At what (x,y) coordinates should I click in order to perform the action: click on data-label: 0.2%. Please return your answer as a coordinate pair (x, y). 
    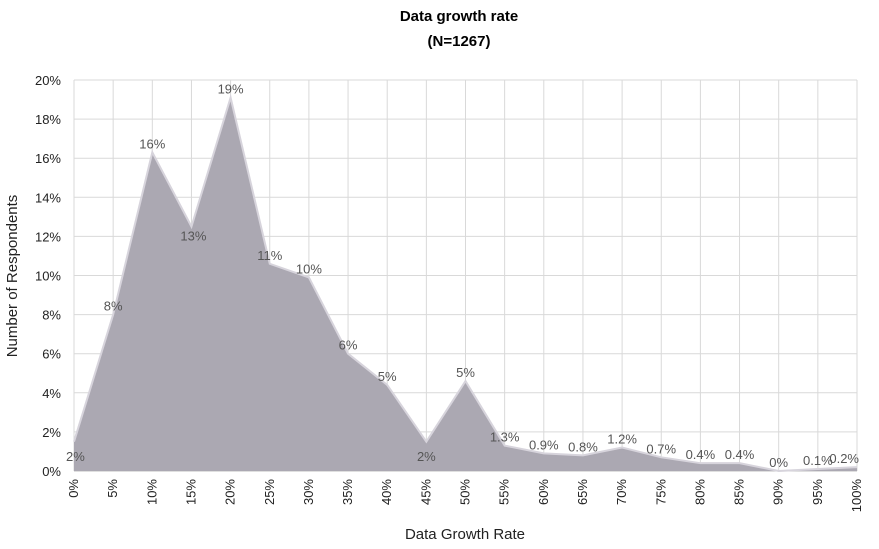
    Looking at the image, I should click on (844, 458).